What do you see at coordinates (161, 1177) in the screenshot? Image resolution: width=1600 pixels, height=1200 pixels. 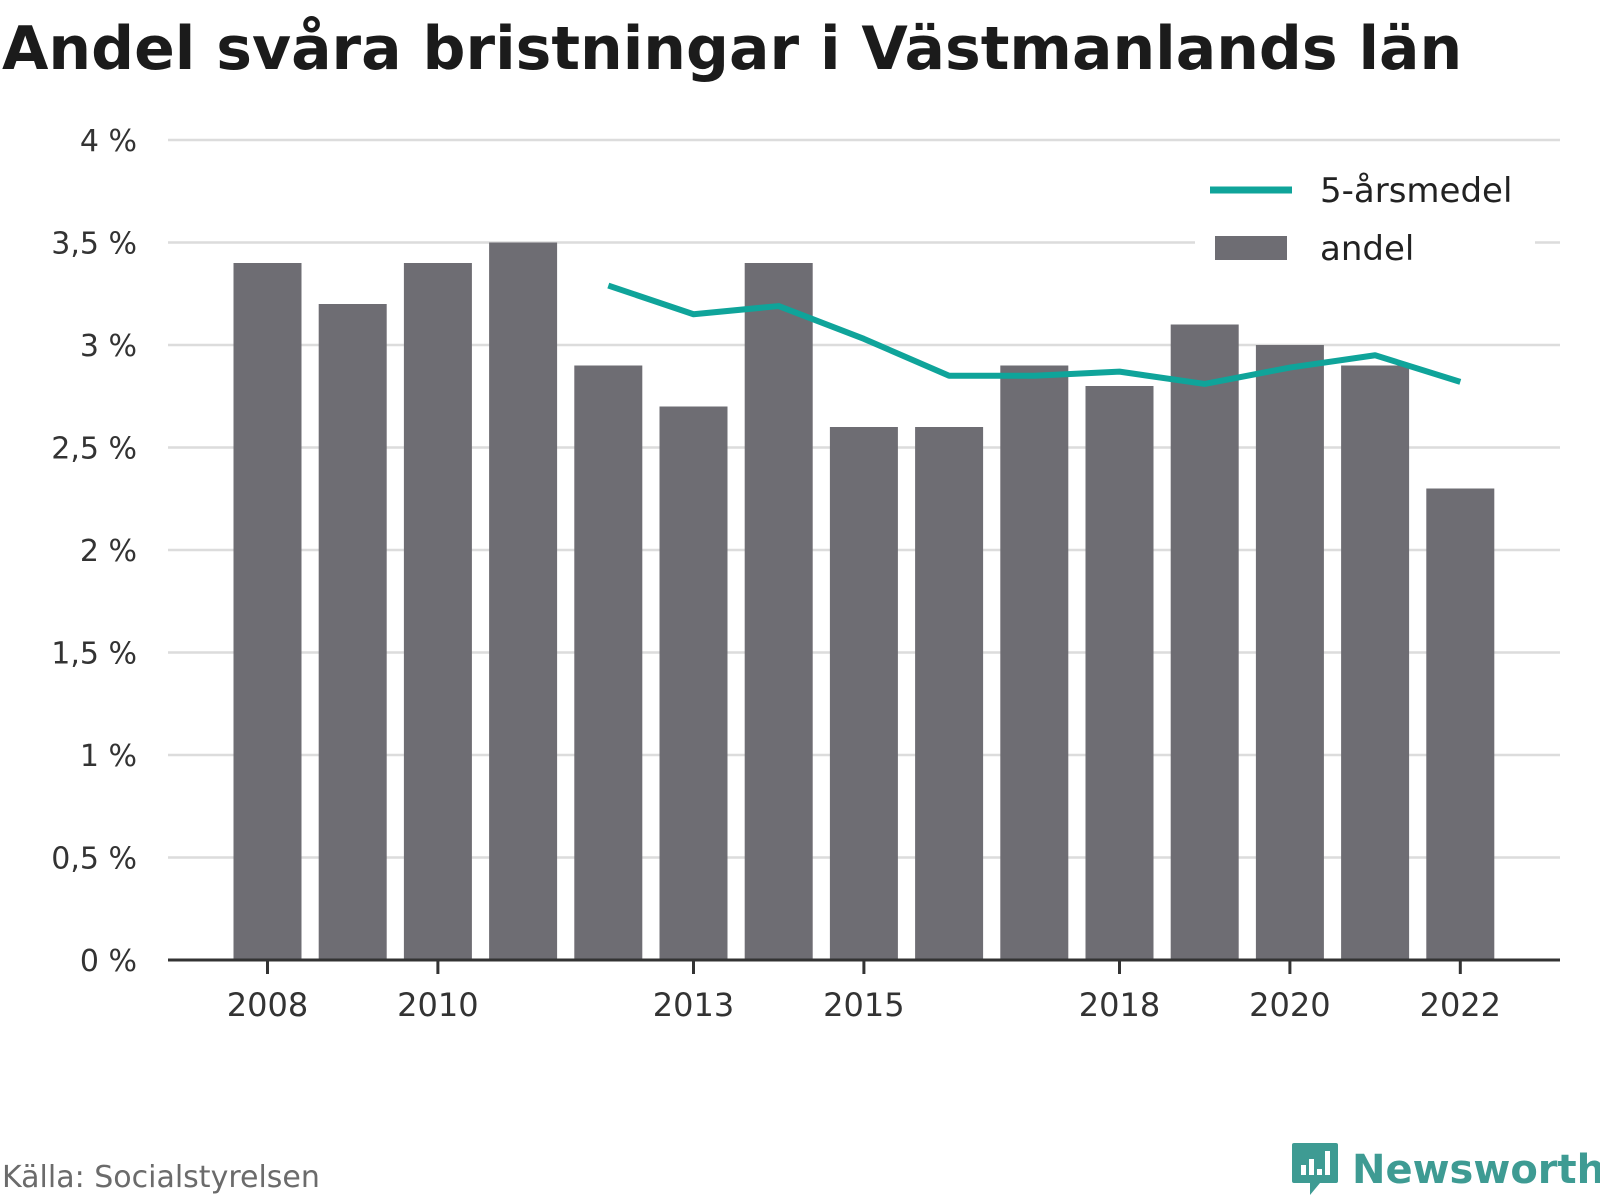 I see `source-note: Källa: Socialstyrelsen` at bounding box center [161, 1177].